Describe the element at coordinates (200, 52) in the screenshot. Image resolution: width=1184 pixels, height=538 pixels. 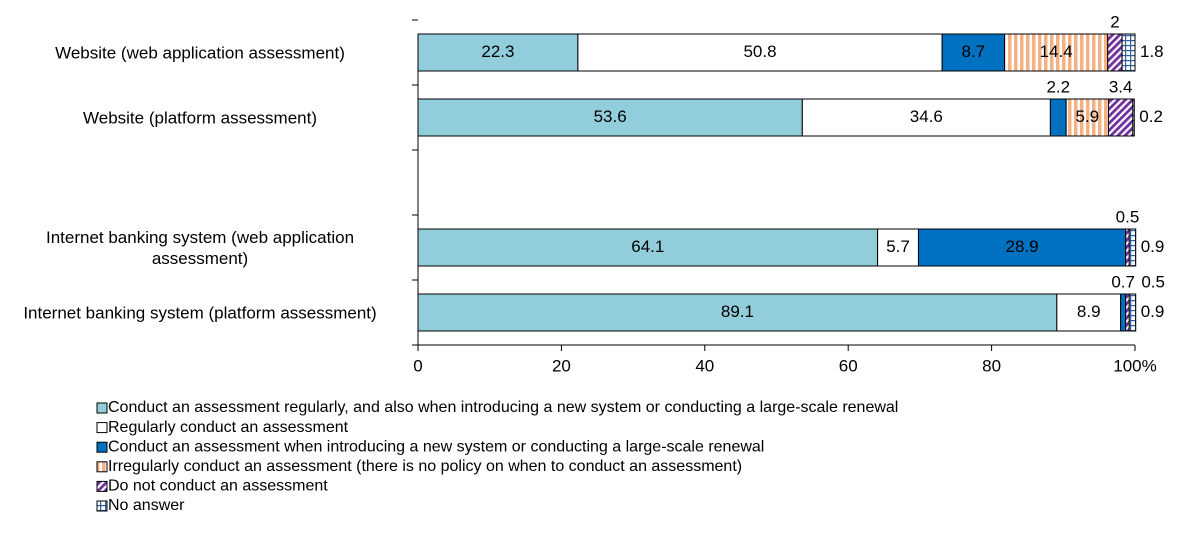
I see `category-label: Website (web application assessment)` at that location.